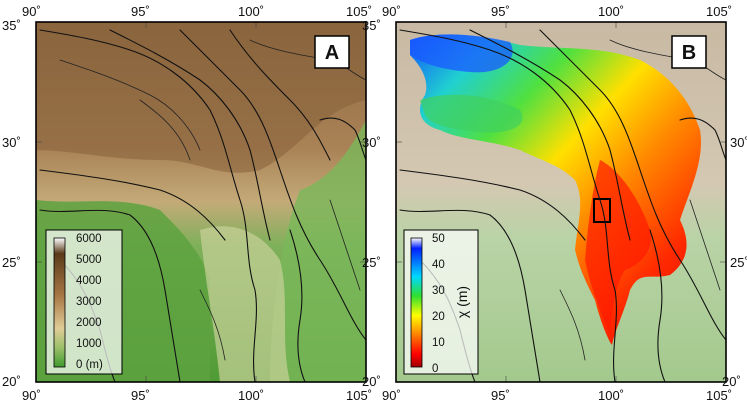 The image size is (747, 415). Describe the element at coordinates (251, 11) in the screenshot. I see `panel-a-xtick-100-top: 100˚` at that location.